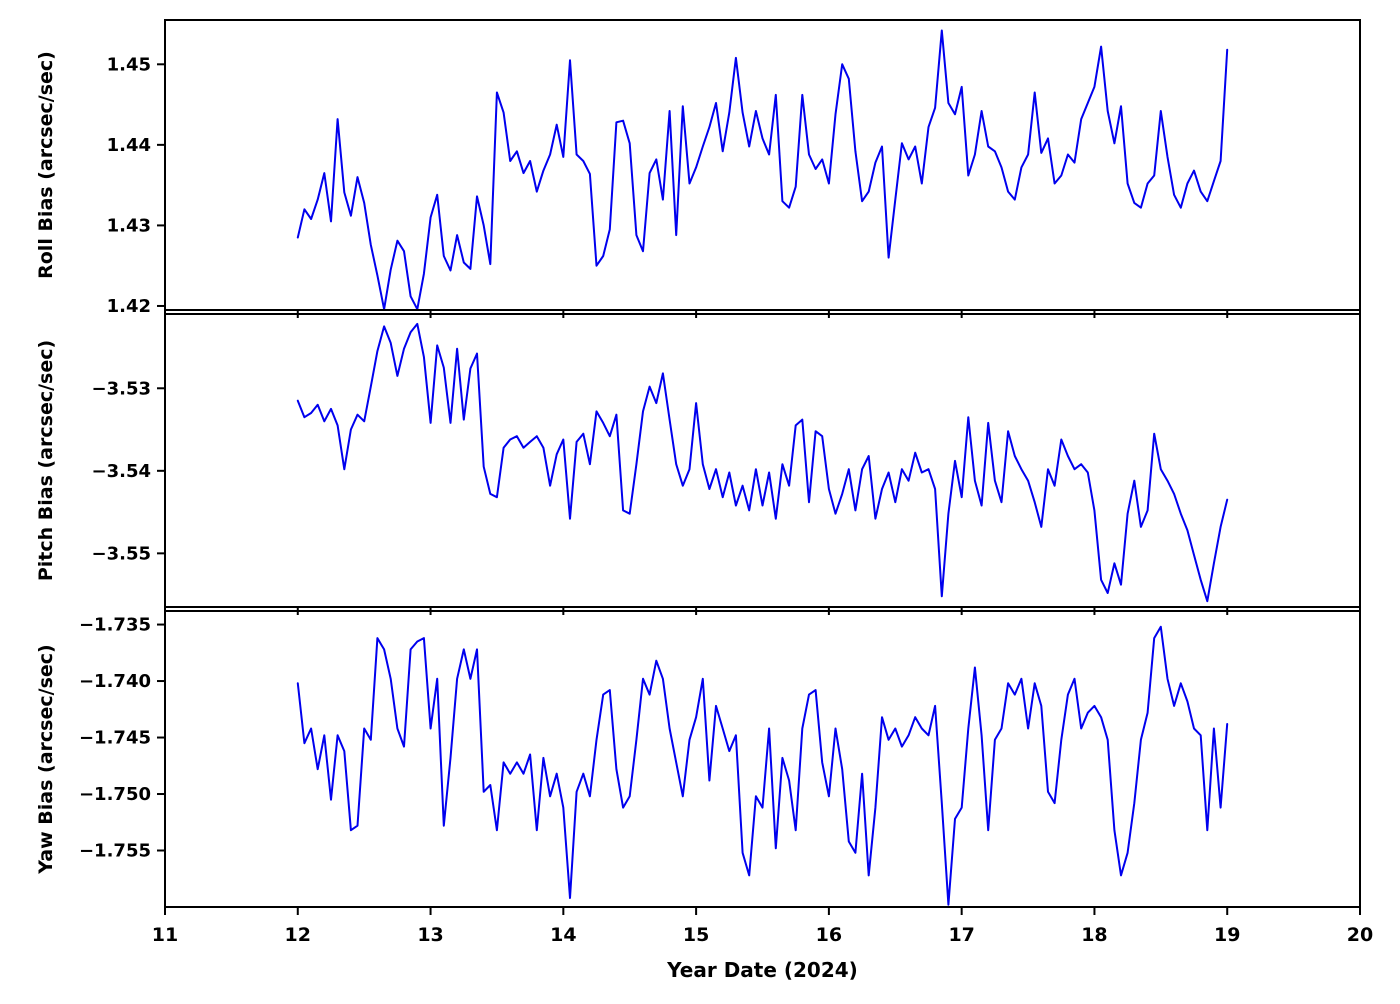 The height and width of the screenshot is (1004, 1400). What do you see at coordinates (122, 388) in the screenshot?
I see `pitch-bias-ytick-label: −3.53` at bounding box center [122, 388].